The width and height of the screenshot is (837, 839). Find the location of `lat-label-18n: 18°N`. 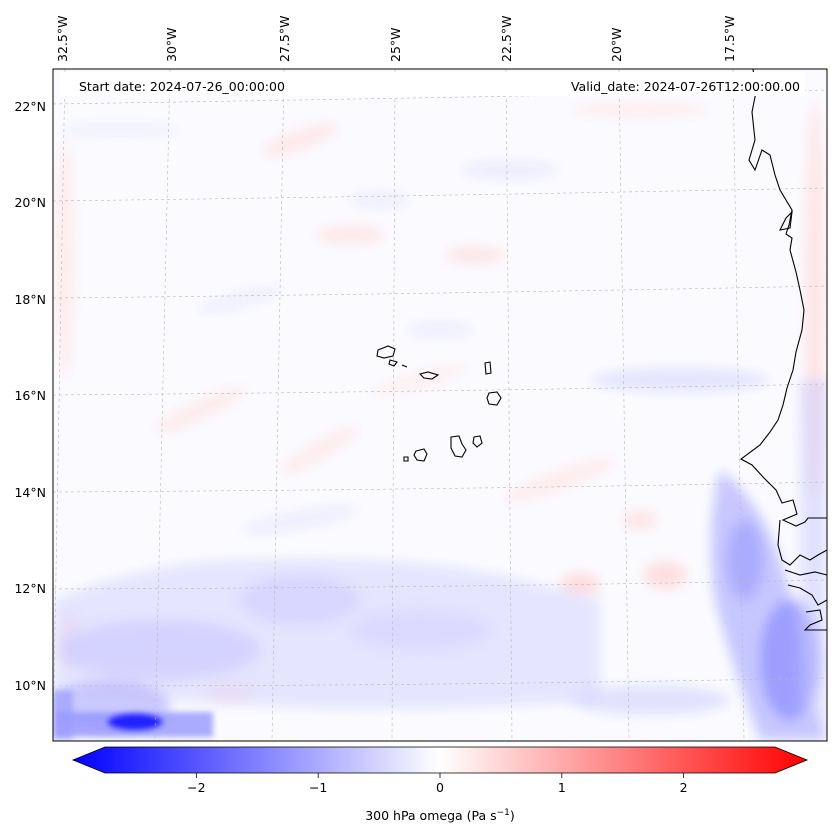

lat-label-18n: 18°N is located at coordinates (30, 299).